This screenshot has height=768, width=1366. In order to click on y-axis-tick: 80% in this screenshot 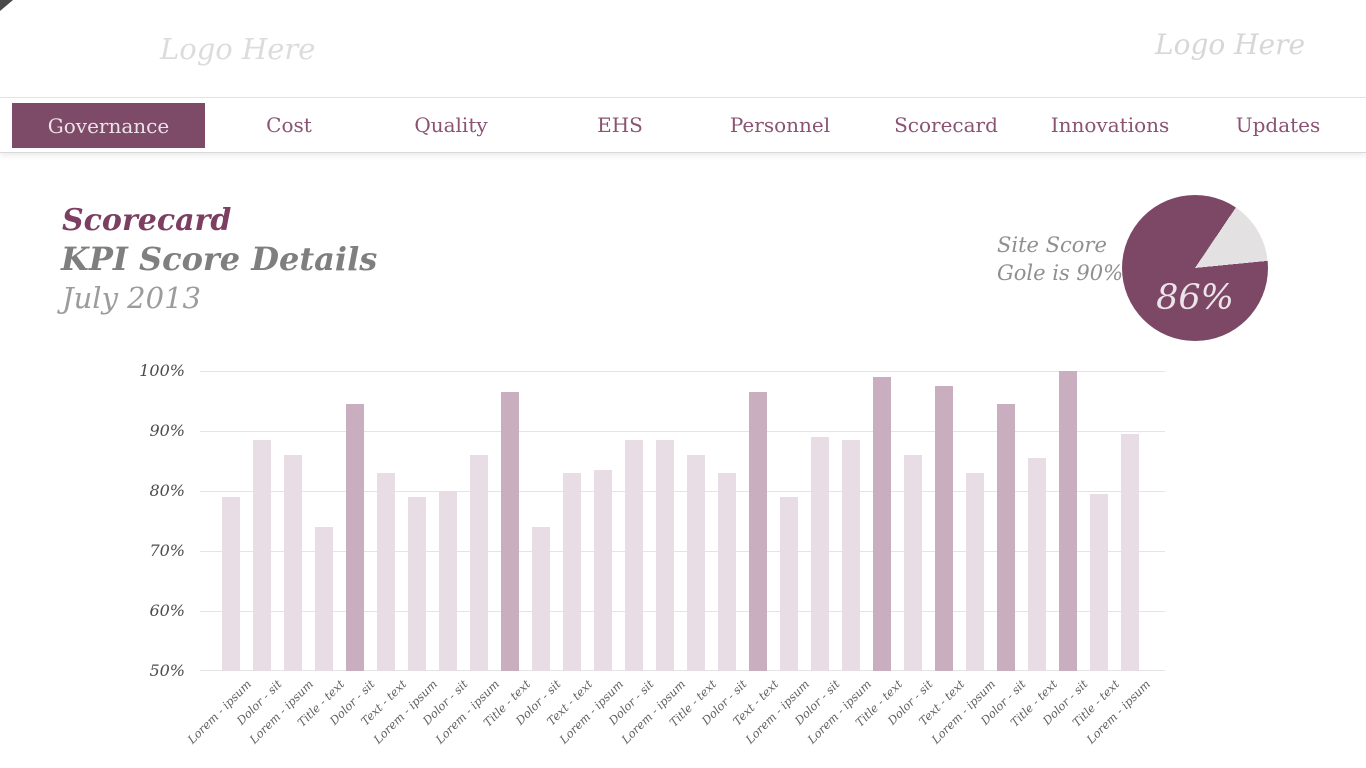, I will do `click(167, 490)`.